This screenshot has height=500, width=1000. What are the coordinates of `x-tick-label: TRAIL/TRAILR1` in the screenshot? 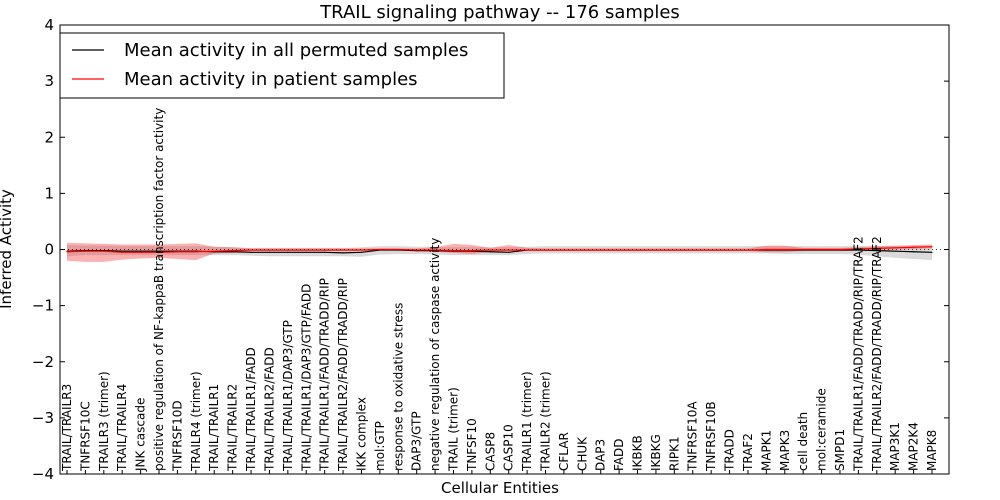 It's located at (214, 428).